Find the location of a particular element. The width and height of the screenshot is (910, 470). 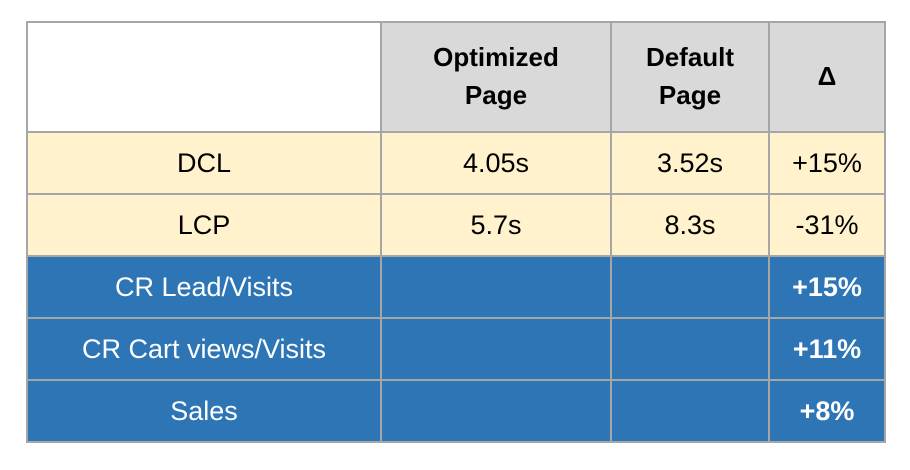

table-row-lcp: LCP 5.7s 8.3s -31% is located at coordinates (456, 225).